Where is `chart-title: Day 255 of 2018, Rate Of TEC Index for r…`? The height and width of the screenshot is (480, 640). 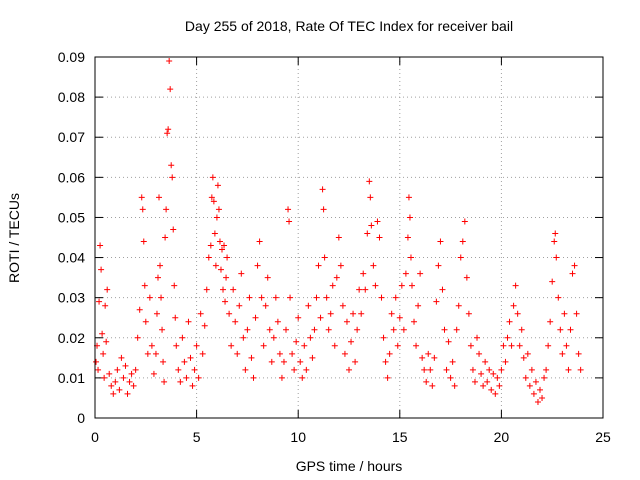 chart-title: Day 255 of 2018, Rate Of TEC Index for r… is located at coordinates (349, 26).